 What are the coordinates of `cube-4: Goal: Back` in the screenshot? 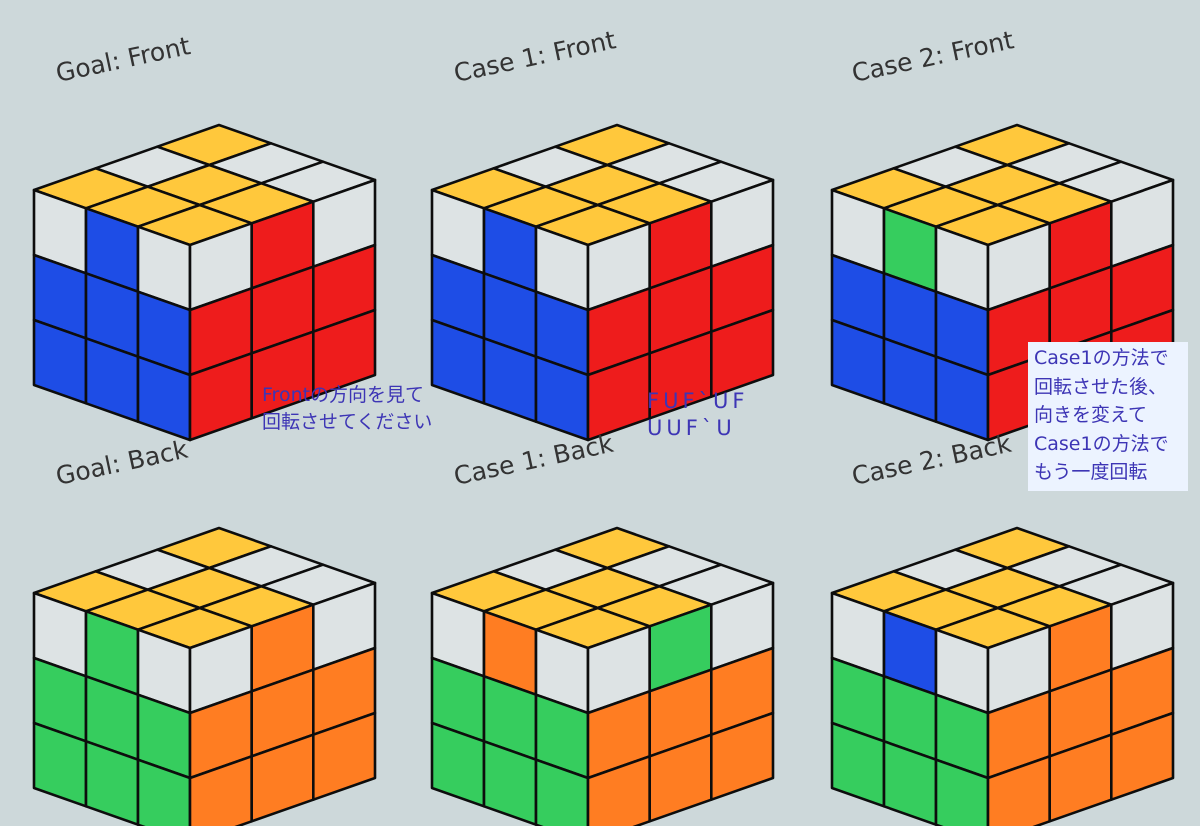 It's located at (204, 630).